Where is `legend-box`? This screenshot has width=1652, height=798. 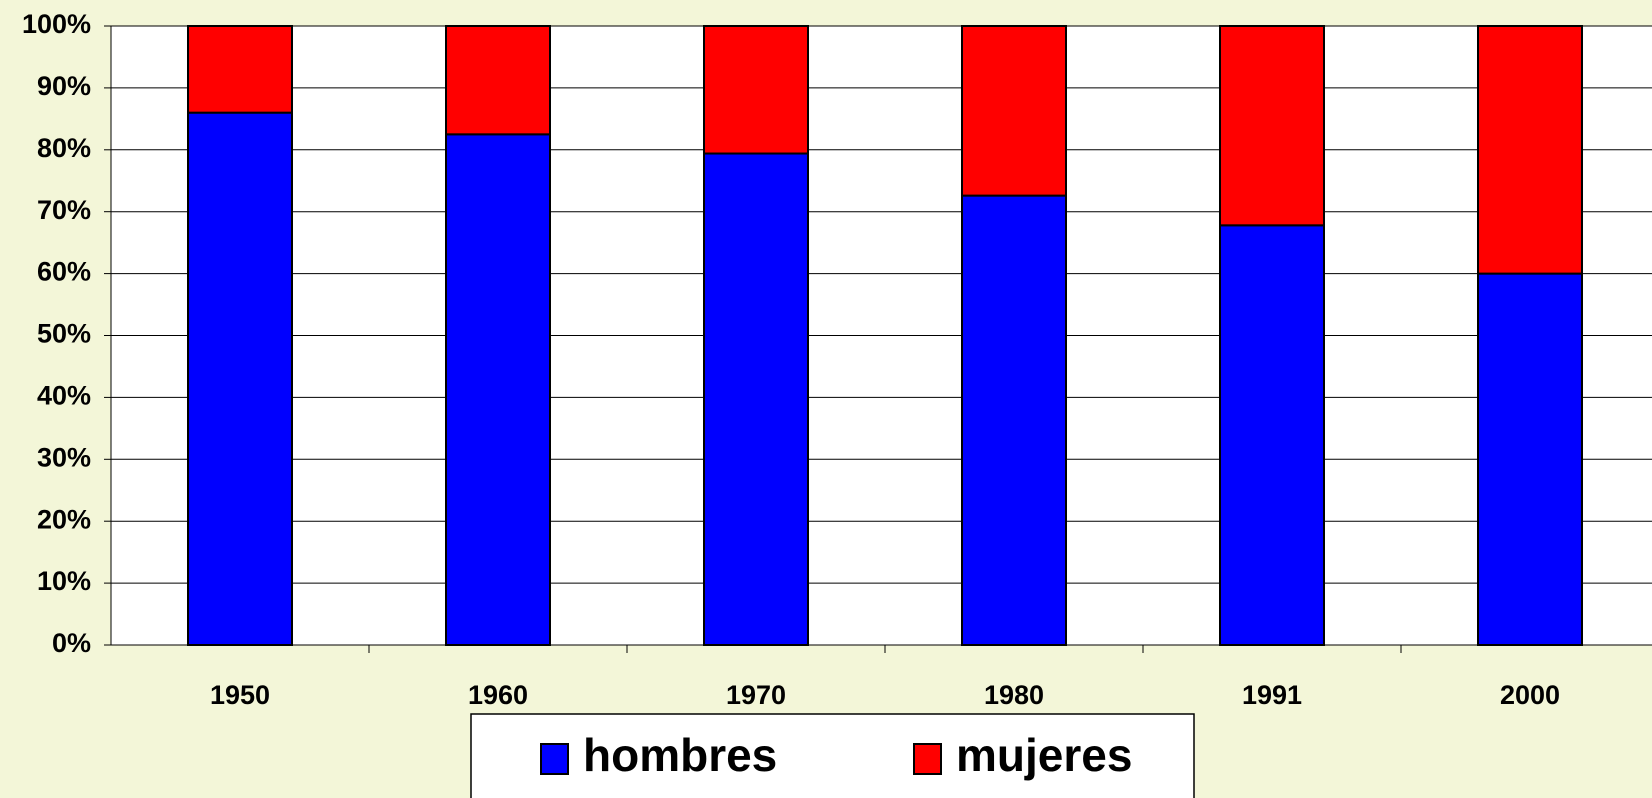 legend-box is located at coordinates (832, 755).